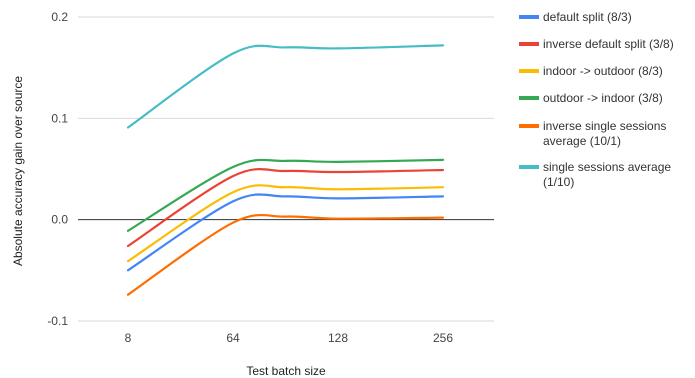 The width and height of the screenshot is (695, 378). I want to click on x-tick-label: 64, so click(233, 338).